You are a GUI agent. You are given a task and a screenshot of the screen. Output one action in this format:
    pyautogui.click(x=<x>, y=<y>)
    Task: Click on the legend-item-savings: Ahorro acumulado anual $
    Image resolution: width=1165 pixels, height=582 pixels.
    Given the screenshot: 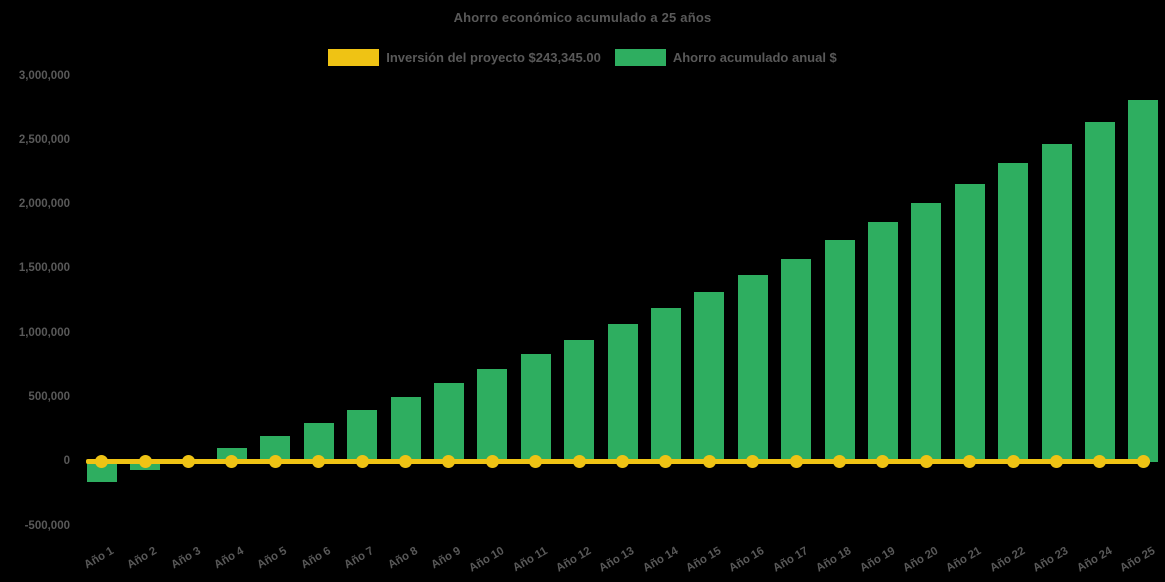 What is the action you would take?
    pyautogui.click(x=725, y=57)
    